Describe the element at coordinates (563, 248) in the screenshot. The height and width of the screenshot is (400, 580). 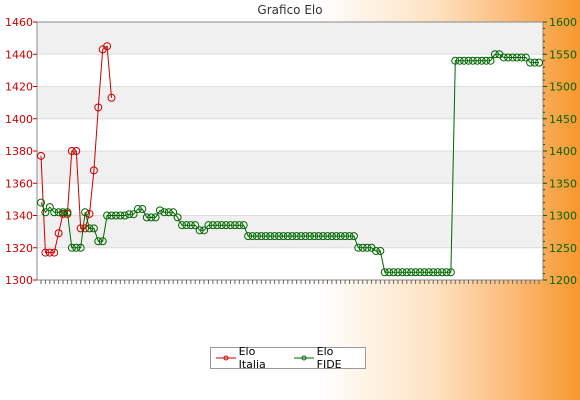
I see `right-tick-label: 1250` at that location.